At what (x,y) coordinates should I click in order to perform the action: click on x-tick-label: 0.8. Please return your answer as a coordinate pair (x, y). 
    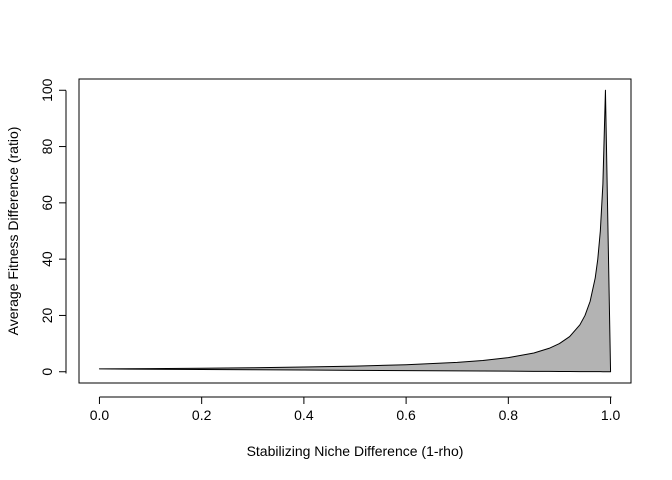
    Looking at the image, I should click on (509, 415).